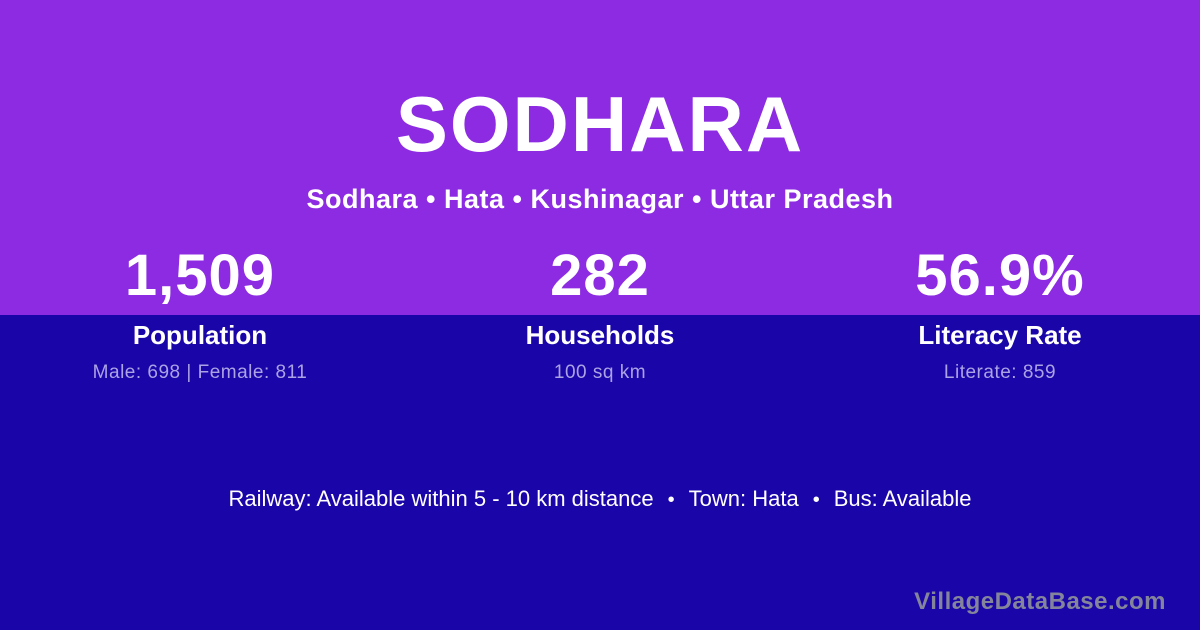 The height and width of the screenshot is (630, 1200). Describe the element at coordinates (1040, 601) in the screenshot. I see `site-watermark: VillageDataBase.com` at that location.